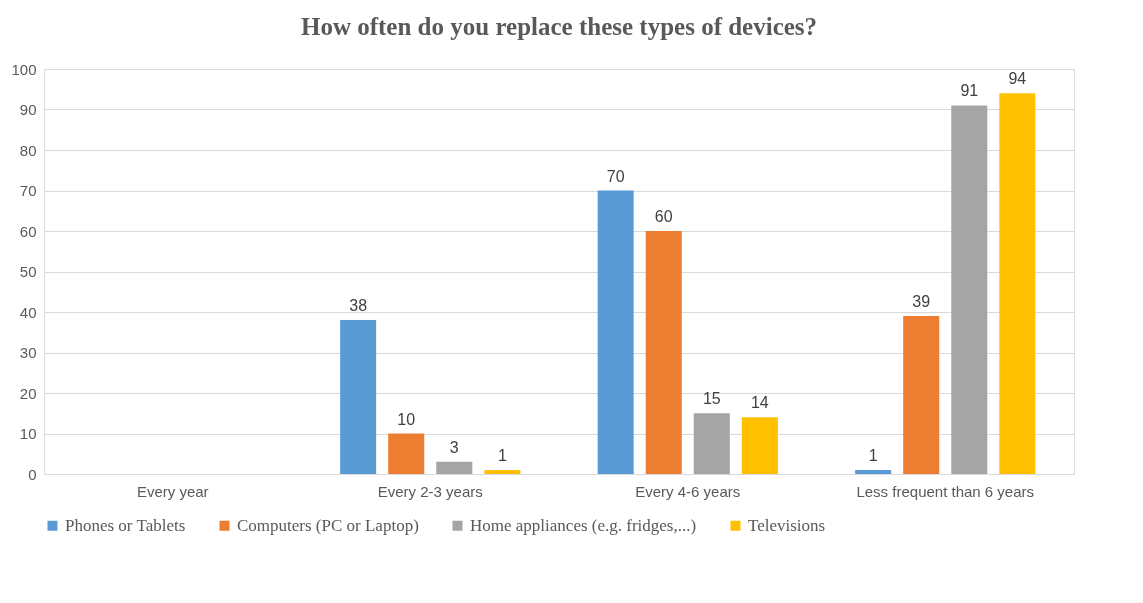 Image resolution: width=1143 pixels, height=603 pixels. What do you see at coordinates (28, 433) in the screenshot?
I see `y-tick-label: 10` at bounding box center [28, 433].